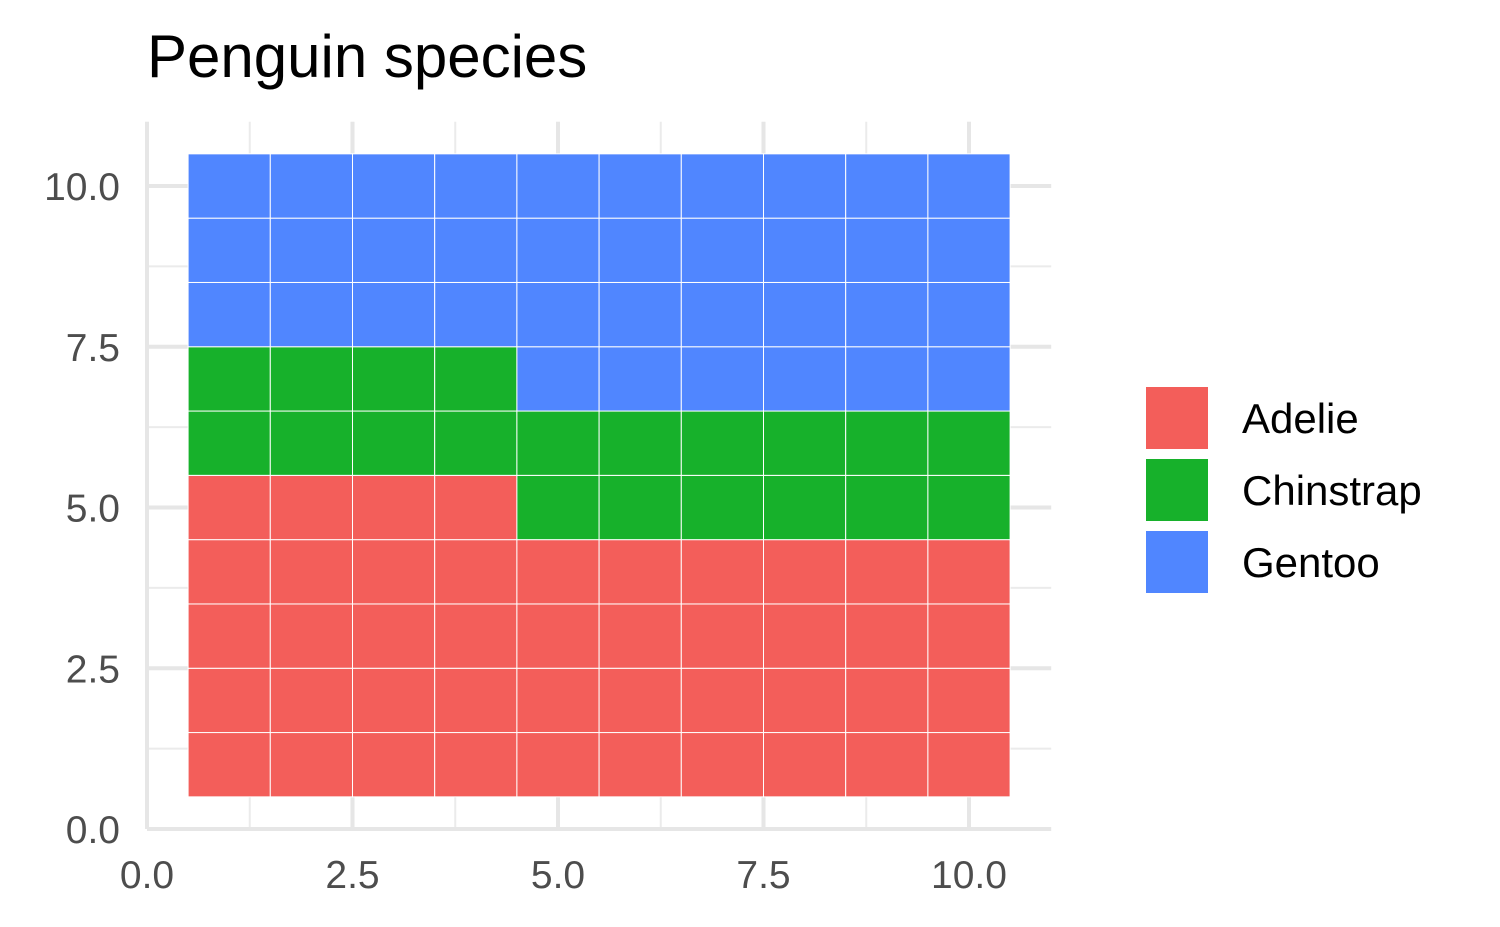 This screenshot has height=927, width=1500. What do you see at coordinates (1177, 562) in the screenshot?
I see `legend-key-gentoo` at bounding box center [1177, 562].